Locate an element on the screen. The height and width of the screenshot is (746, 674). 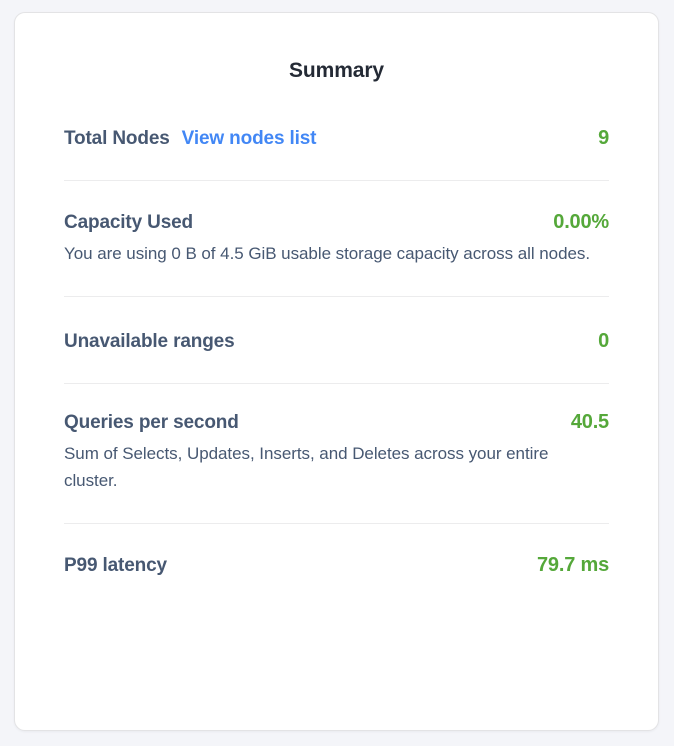
metric-label-unavailable-ranges: Unavailable ranges is located at coordinates (149, 342).